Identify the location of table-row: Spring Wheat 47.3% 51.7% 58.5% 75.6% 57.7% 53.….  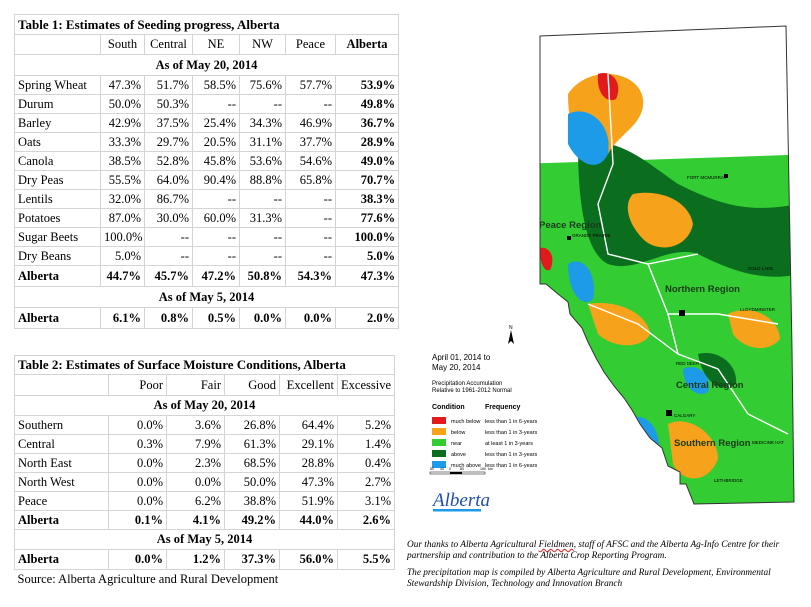
(207, 85).